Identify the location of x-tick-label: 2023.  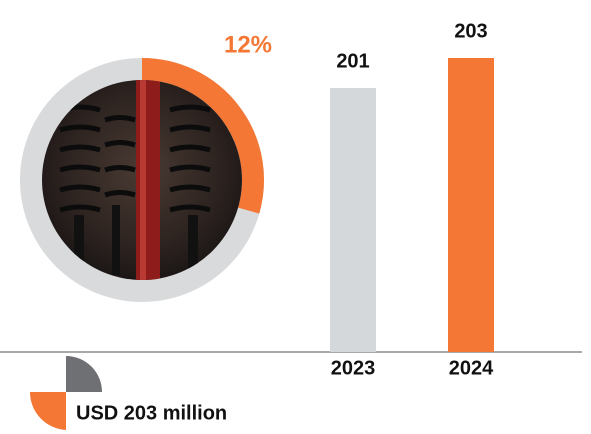
(353, 368).